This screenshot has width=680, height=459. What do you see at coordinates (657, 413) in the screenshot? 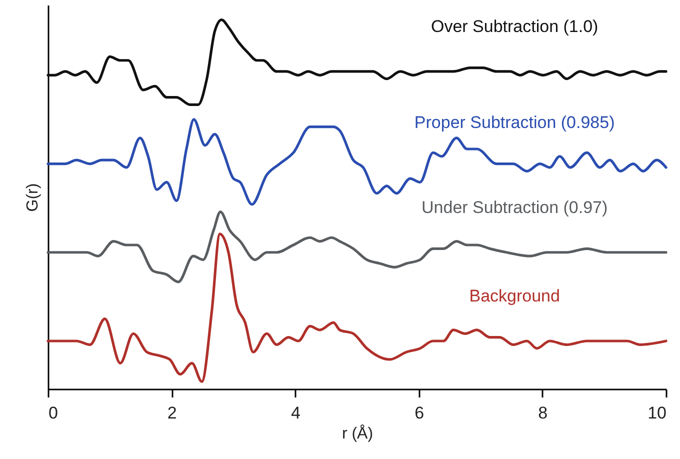
I see `x-tick-label: 10` at bounding box center [657, 413].